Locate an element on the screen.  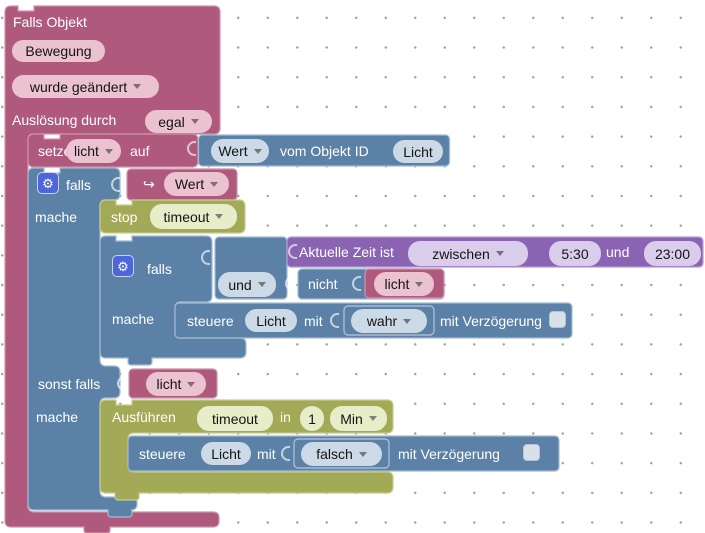
stop-keyword: stop is located at coordinates (124, 217).